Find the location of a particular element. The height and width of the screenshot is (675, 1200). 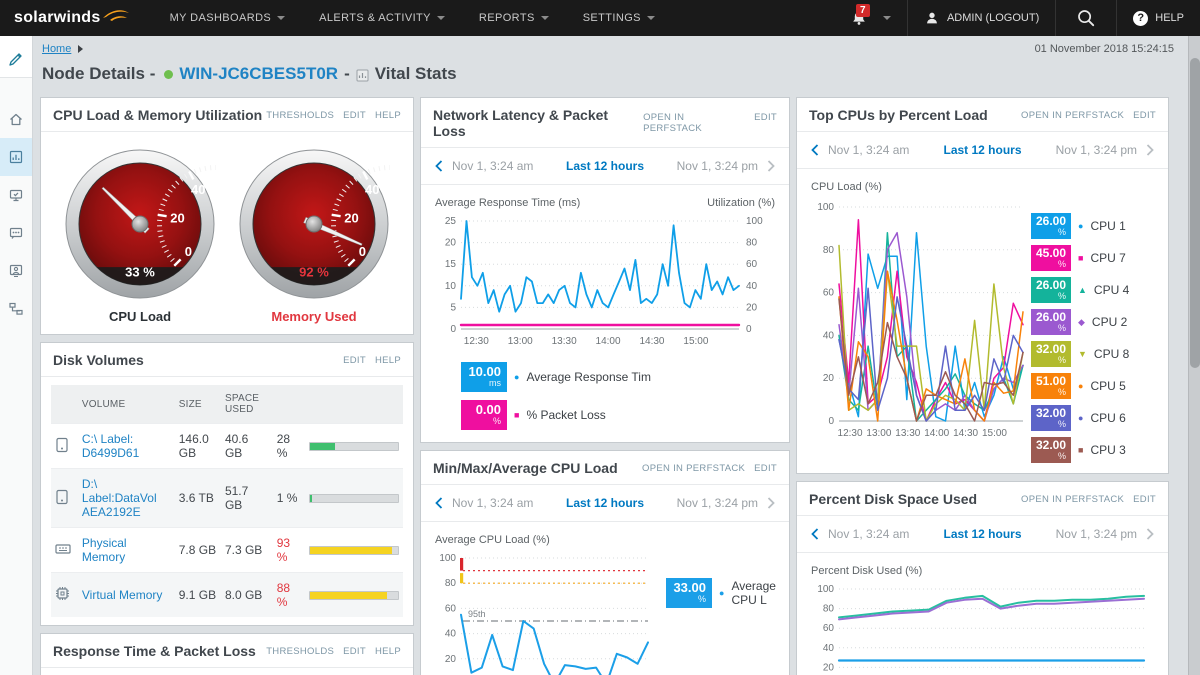

legend-item: 51.00% ● CPU 5 is located at coordinates (1080, 386).